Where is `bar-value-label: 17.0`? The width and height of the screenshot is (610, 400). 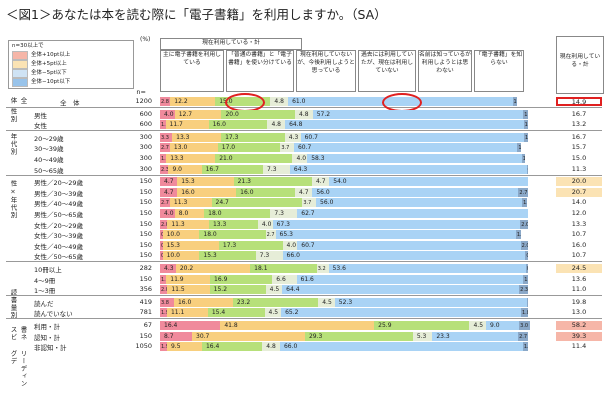
bar-value-label: 17.0 is located at coordinates (228, 148).